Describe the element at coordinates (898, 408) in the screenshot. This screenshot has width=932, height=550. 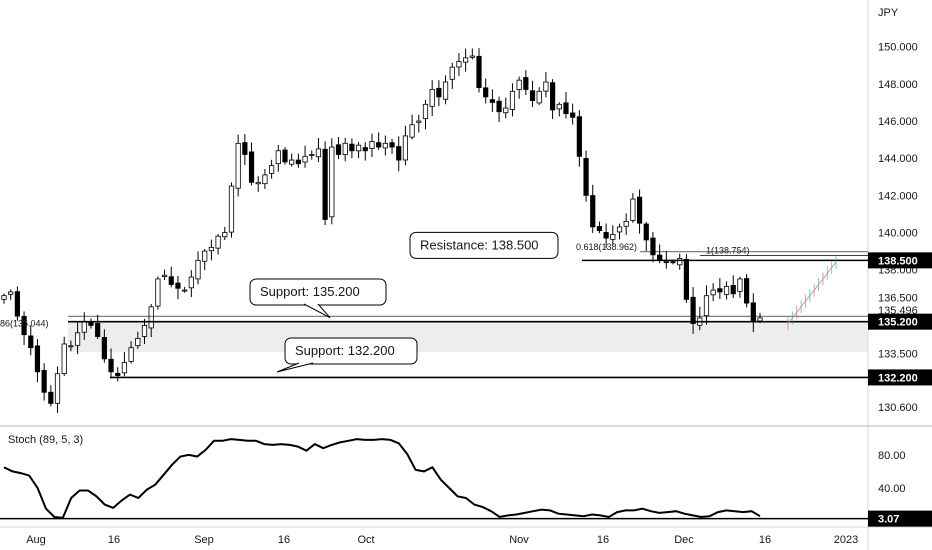
I see `price-tick-label: 130.600` at that location.